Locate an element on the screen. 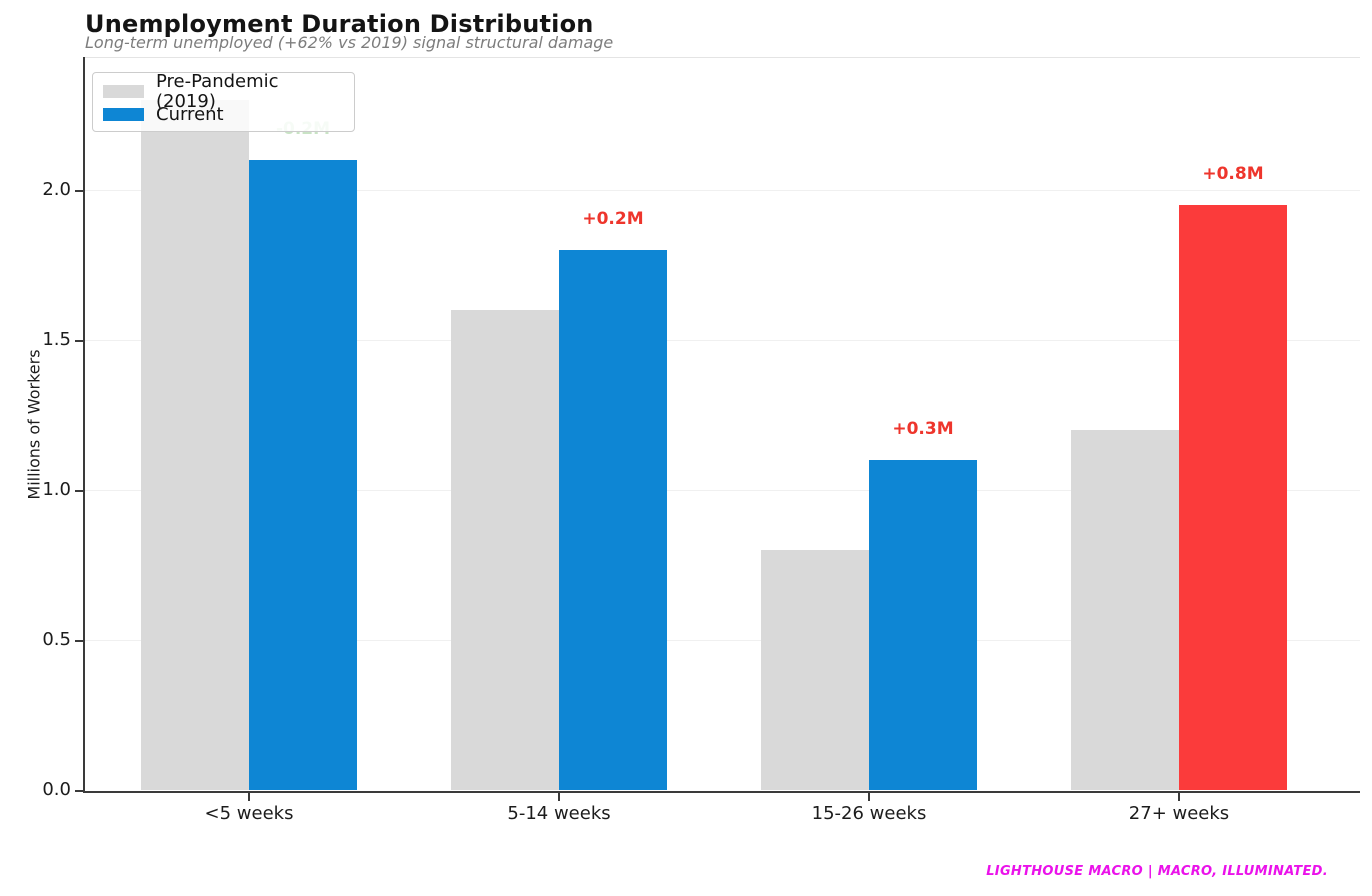 The height and width of the screenshot is (896, 1372). y-axis-title: Millions of Workers is located at coordinates (34, 424).